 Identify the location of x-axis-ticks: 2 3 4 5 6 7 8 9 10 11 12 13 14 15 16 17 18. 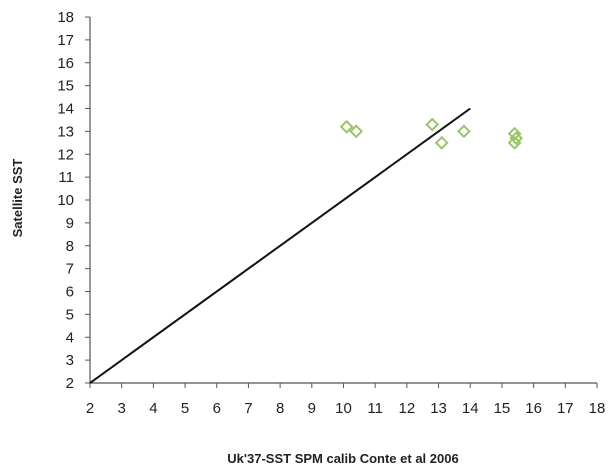
(346, 400).